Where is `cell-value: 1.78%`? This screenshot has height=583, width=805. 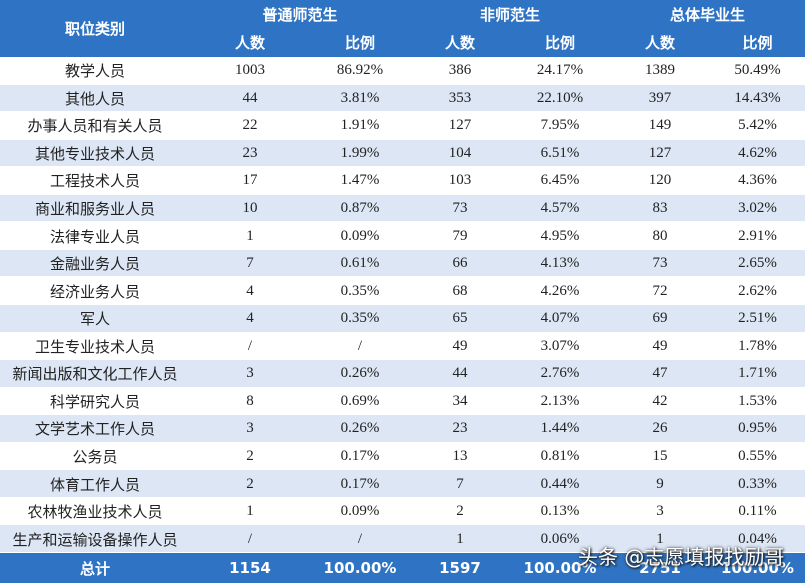 cell-value: 1.78% is located at coordinates (757, 345).